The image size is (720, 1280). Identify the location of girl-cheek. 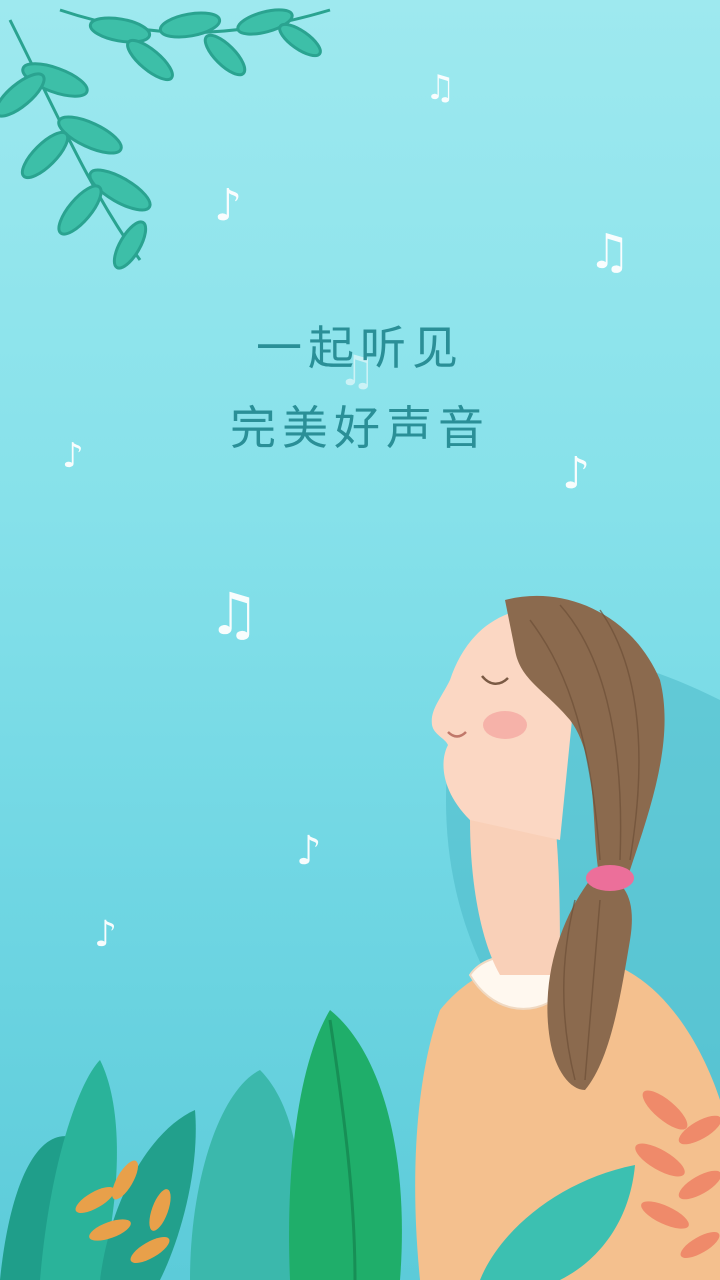
(505, 725).